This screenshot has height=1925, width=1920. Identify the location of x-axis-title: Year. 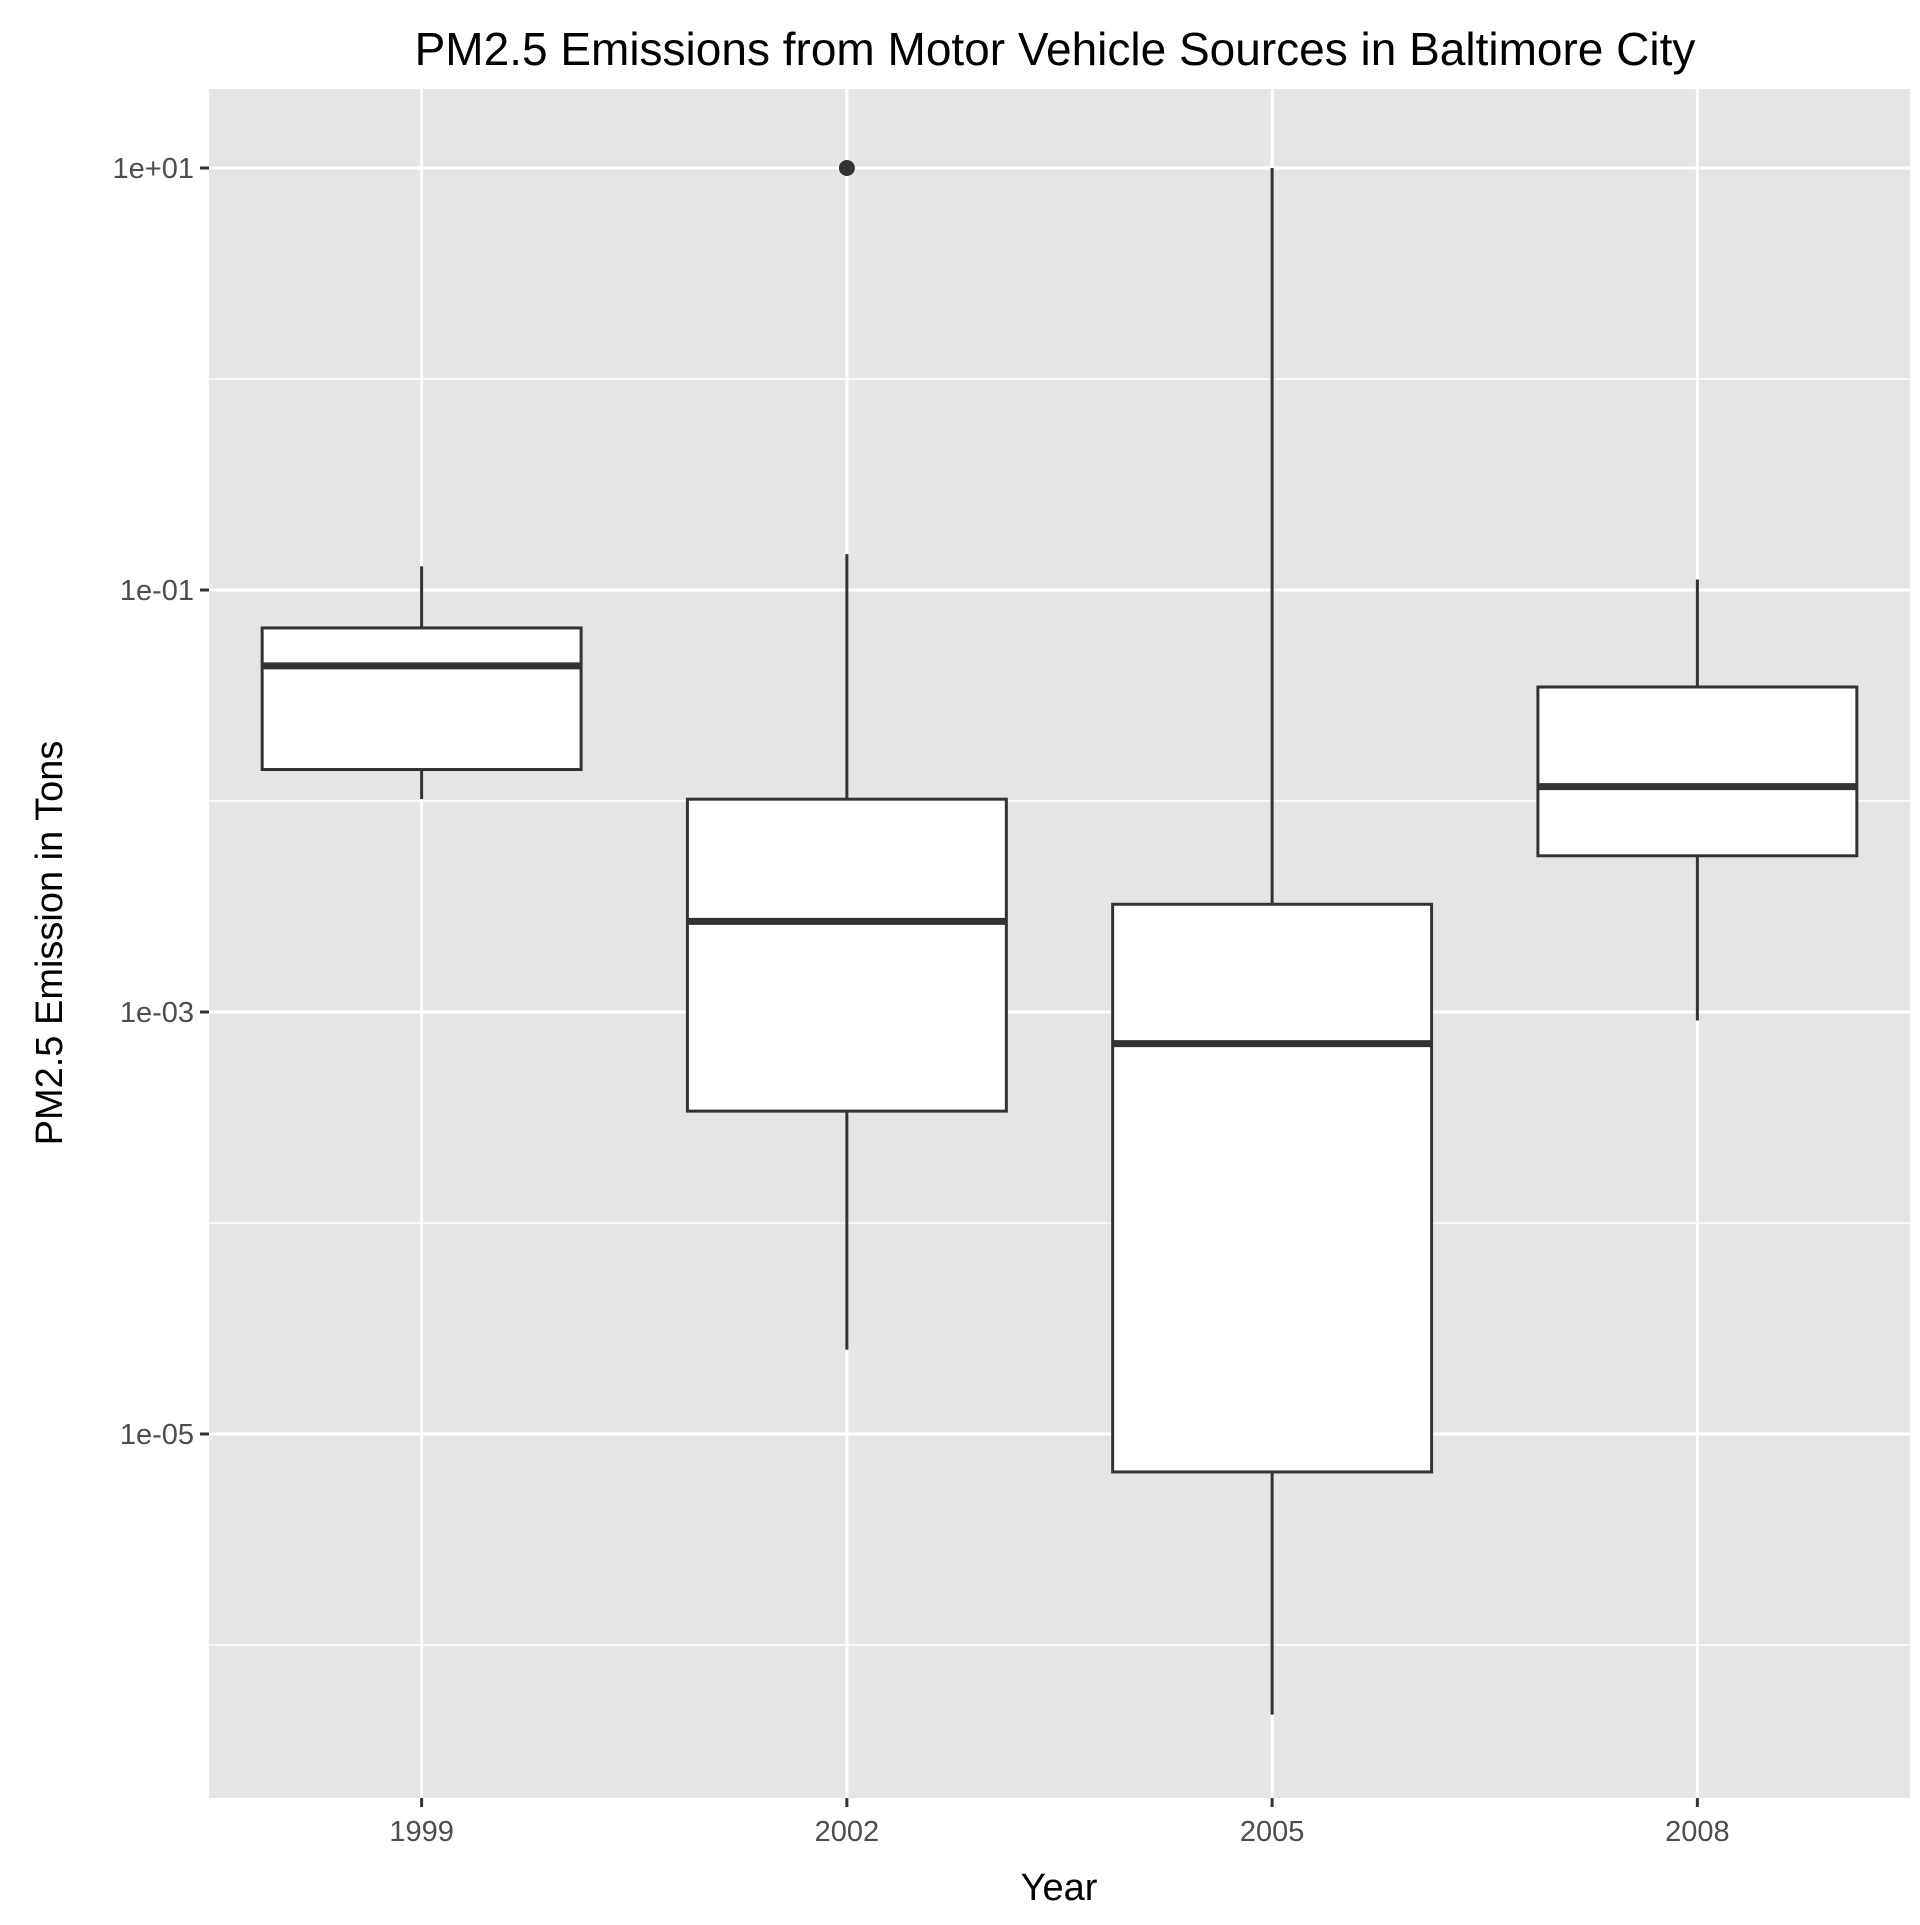
(1059, 1888).